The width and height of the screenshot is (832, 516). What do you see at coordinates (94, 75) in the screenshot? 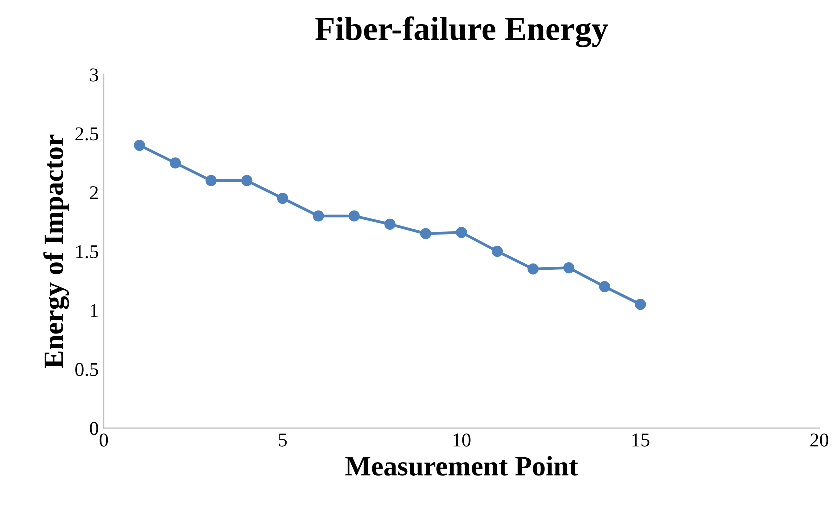
I see `y-tick-label: 3` at bounding box center [94, 75].